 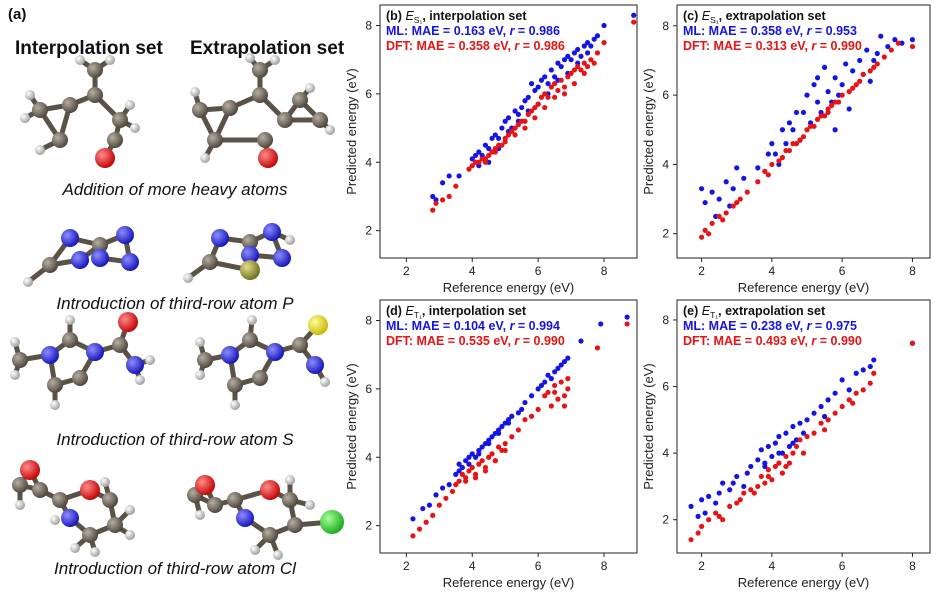 I want to click on caption-atom-p: Introduction of third-row atom P, so click(x=175, y=303).